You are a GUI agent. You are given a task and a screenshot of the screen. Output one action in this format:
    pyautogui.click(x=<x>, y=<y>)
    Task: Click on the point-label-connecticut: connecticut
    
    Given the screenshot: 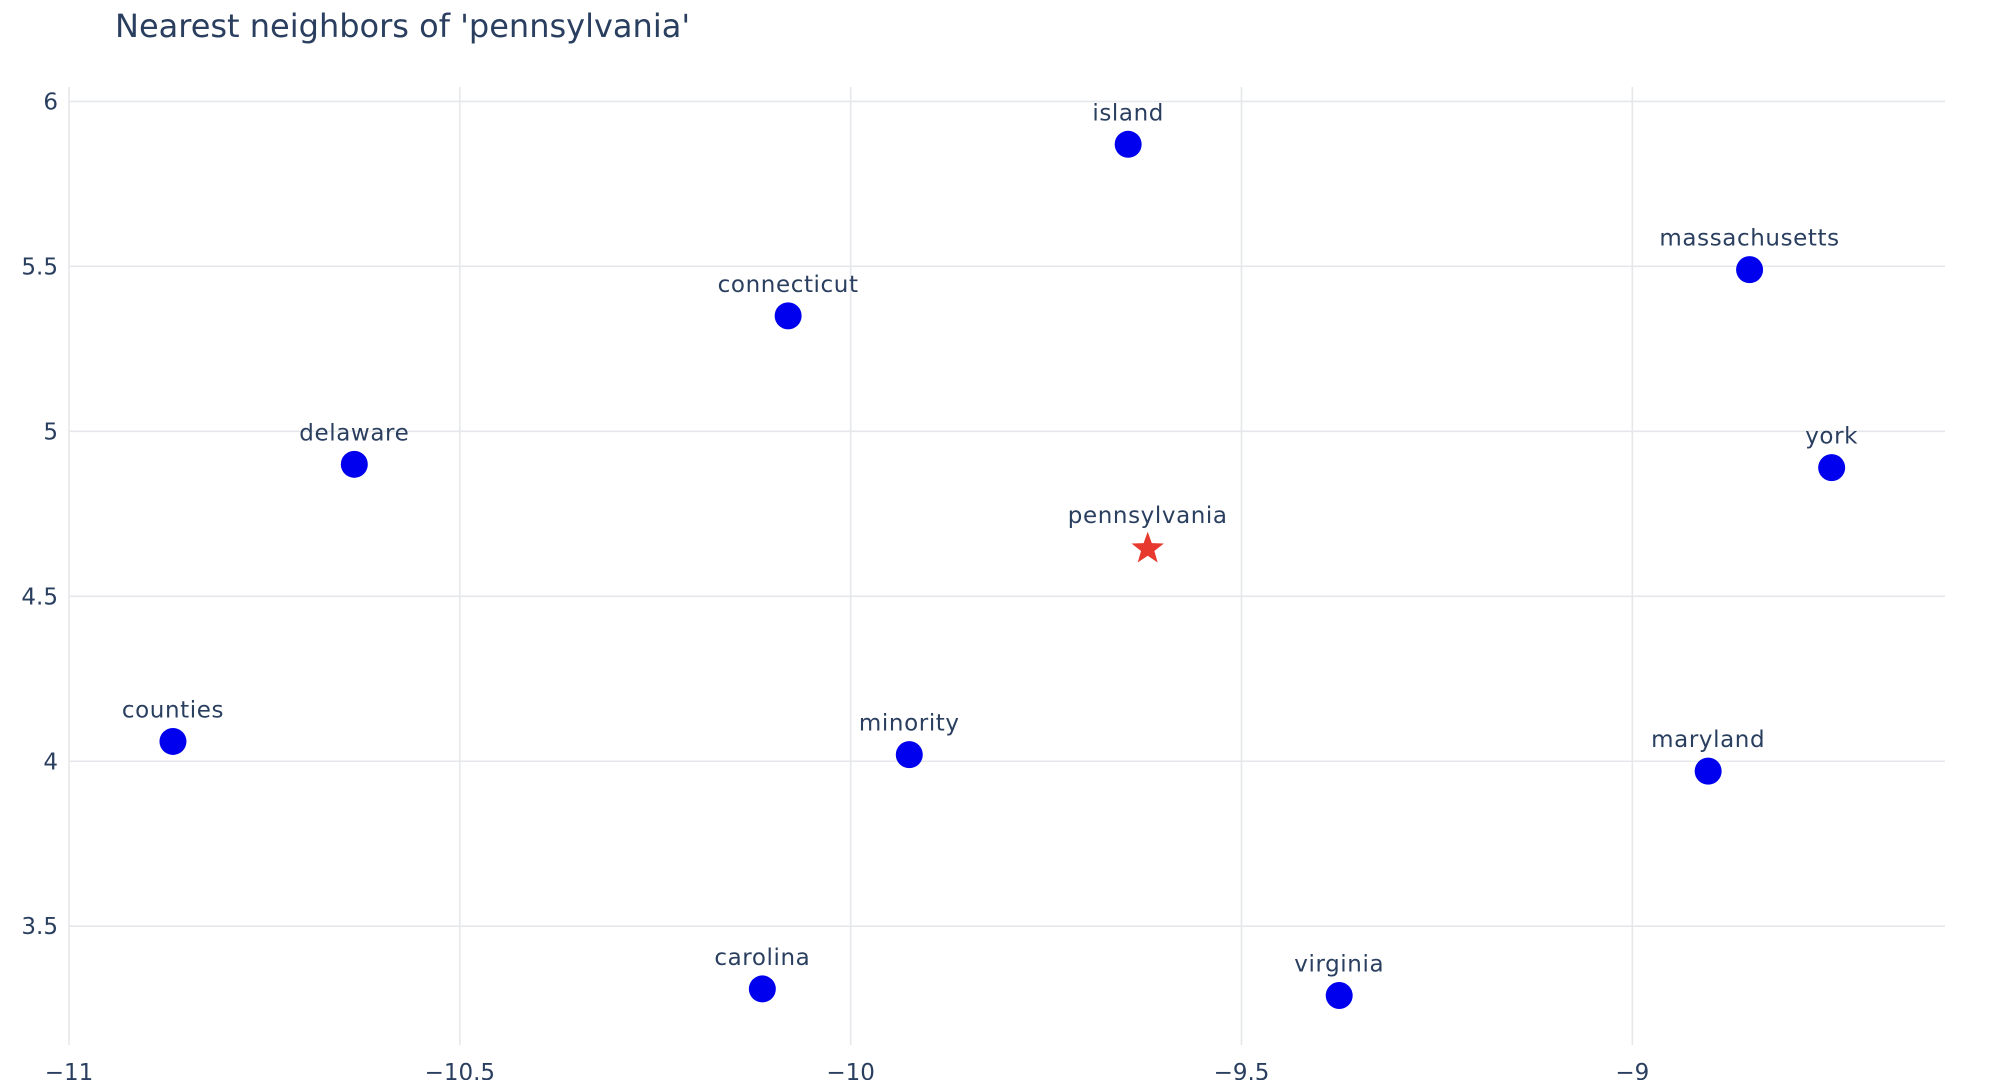 What is the action you would take?
    pyautogui.click(x=788, y=285)
    